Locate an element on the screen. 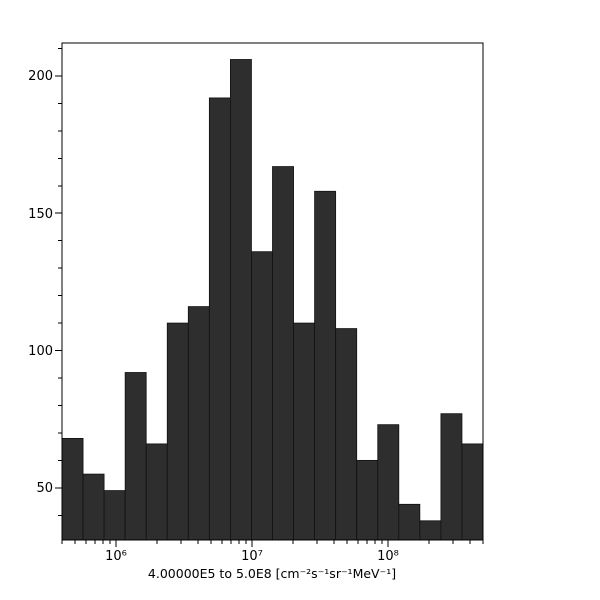 The width and height of the screenshot is (600, 600). x-tick-label: 10⁷ is located at coordinates (252, 556).